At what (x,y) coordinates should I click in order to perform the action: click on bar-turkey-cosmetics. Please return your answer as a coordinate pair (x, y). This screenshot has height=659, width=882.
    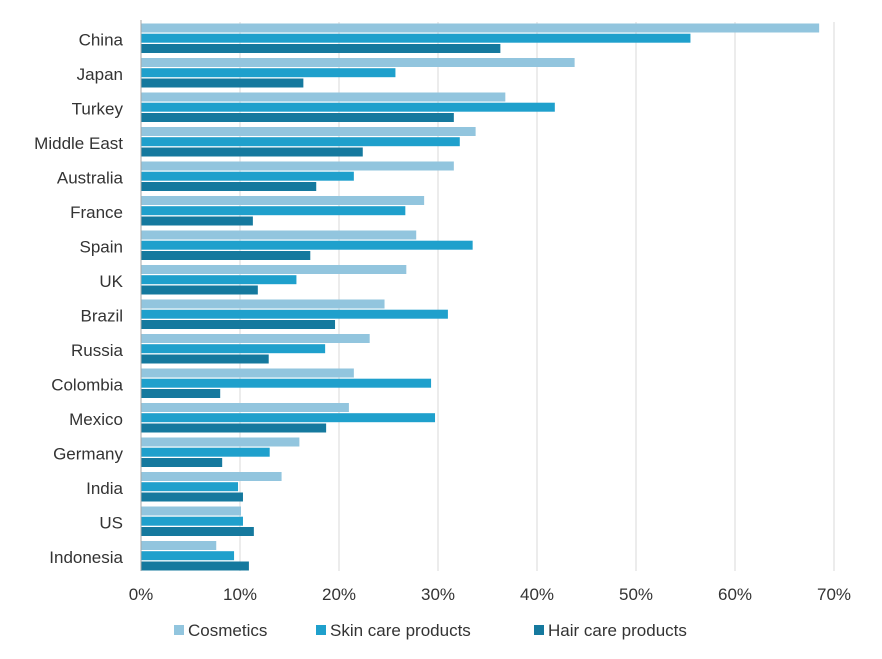
    Looking at the image, I should click on (323, 97).